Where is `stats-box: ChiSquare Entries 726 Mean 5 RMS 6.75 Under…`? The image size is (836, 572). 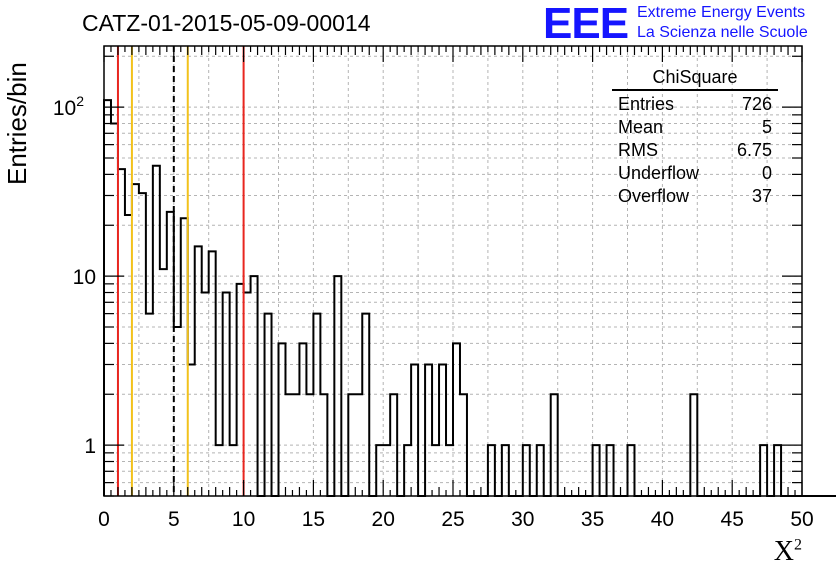
stats-box: ChiSquare Entries 726 Mean 5 RMS 6.75 Under… is located at coordinates (695, 137).